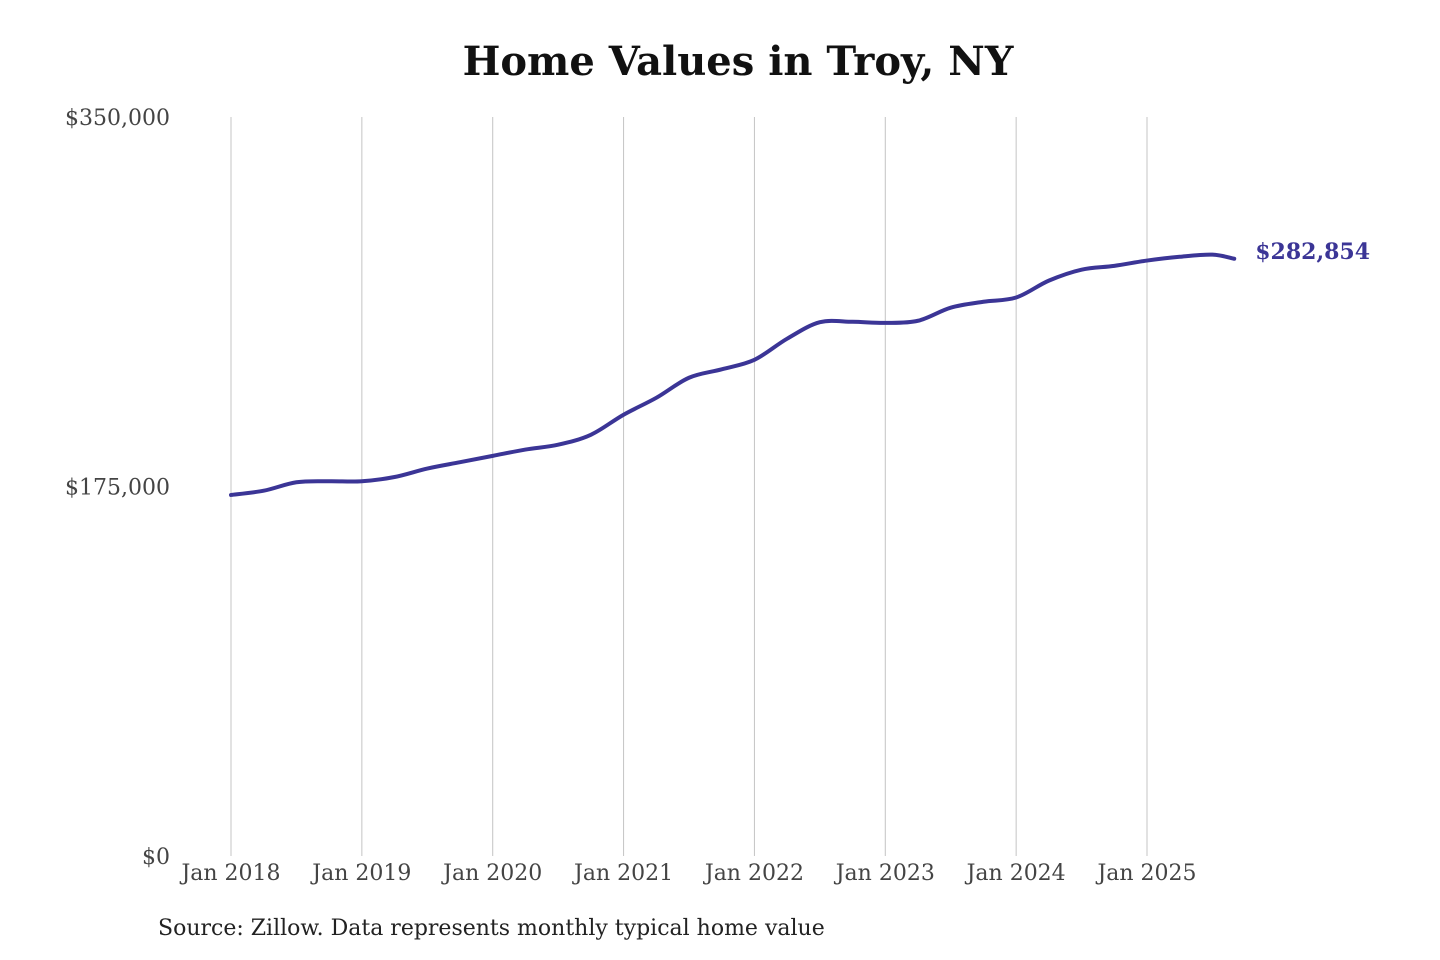  Describe the element at coordinates (622, 873) in the screenshot. I see `x-tick-label: Jan 2021` at that location.